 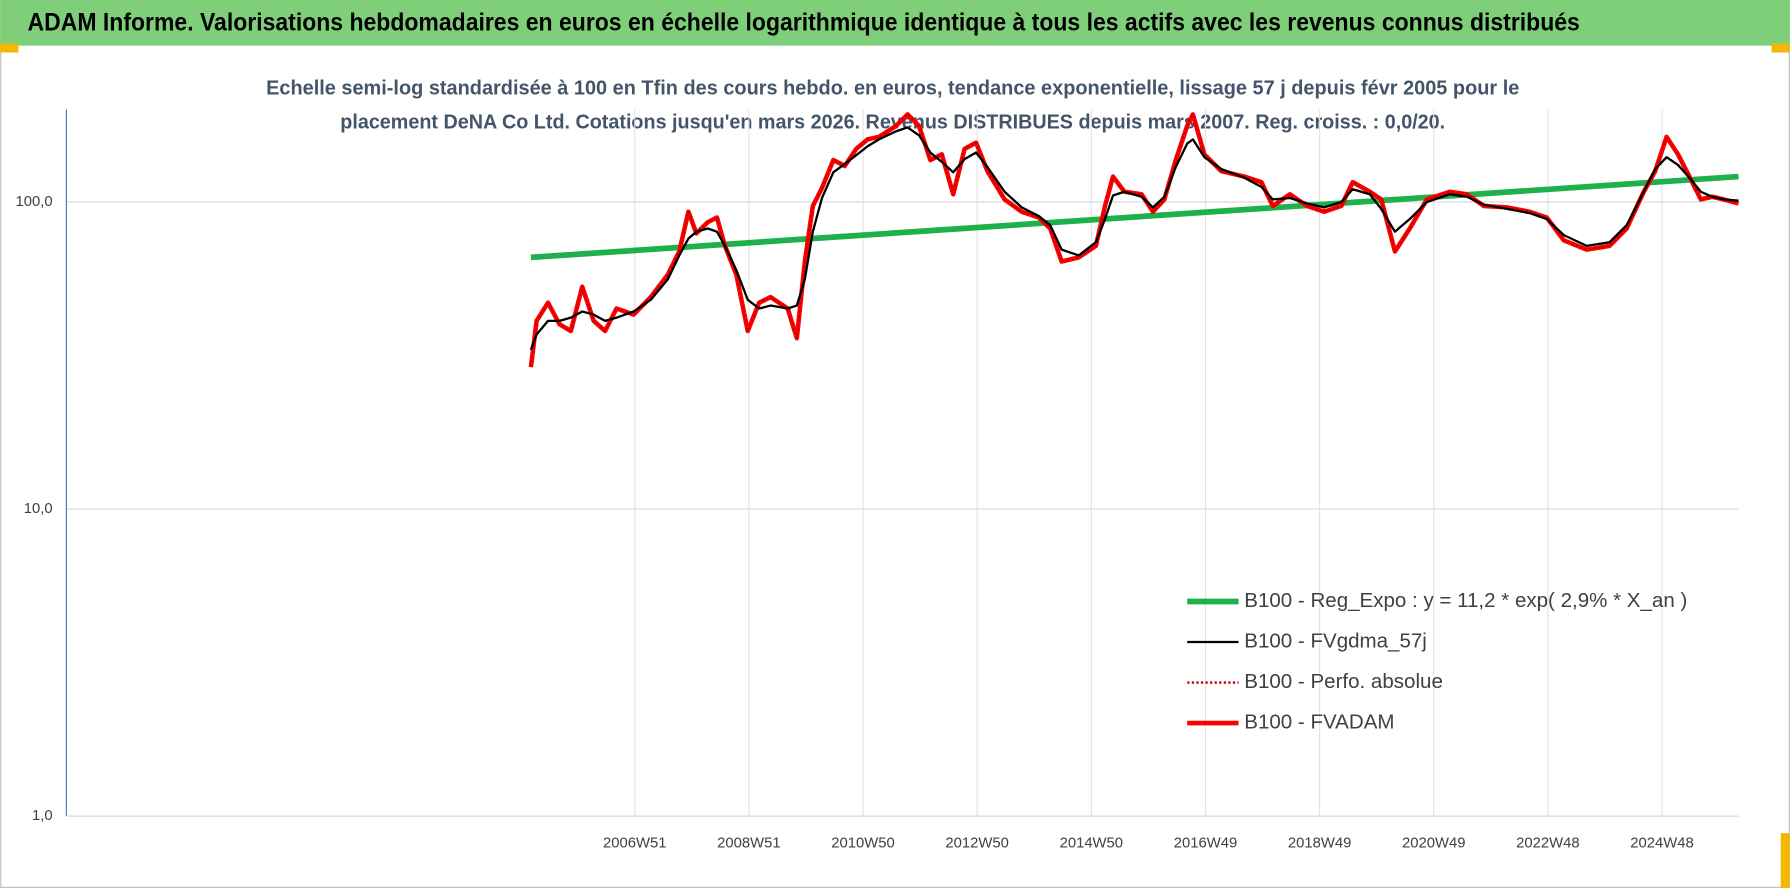 What do you see at coordinates (34, 202) in the screenshot?
I see `y-tick-label: 100,0` at bounding box center [34, 202].